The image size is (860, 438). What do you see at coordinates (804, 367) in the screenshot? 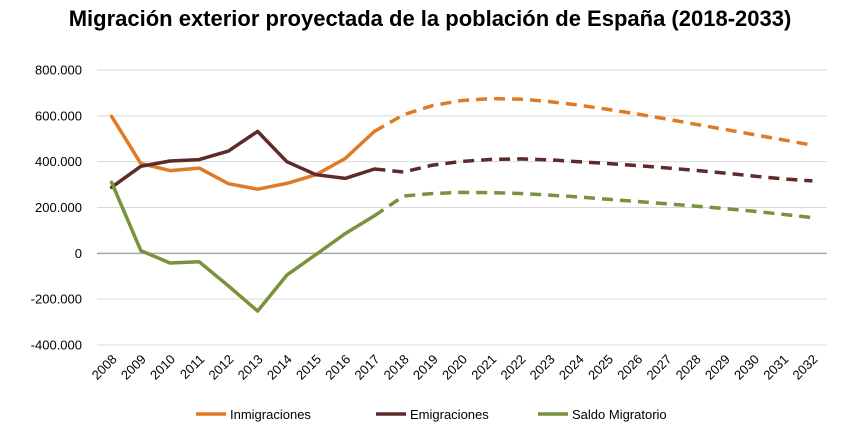
I see `x-tick-label: 2032` at bounding box center [804, 367].